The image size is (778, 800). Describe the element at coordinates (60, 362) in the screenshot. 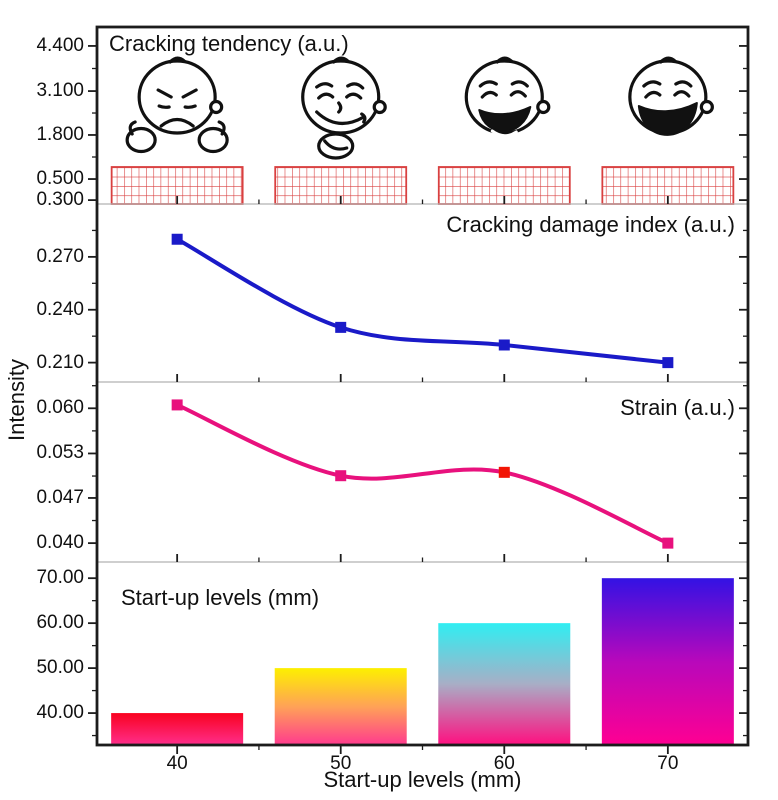

I see `y-tick-label: 0.210` at that location.